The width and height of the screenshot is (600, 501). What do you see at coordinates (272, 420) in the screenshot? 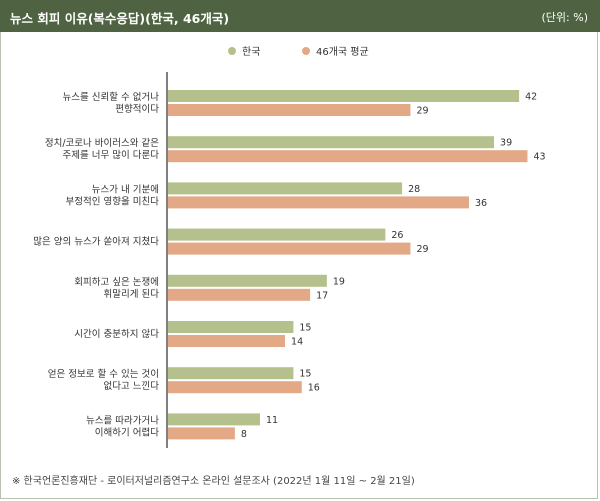
I see `value-label-korea: 11` at bounding box center [272, 420].